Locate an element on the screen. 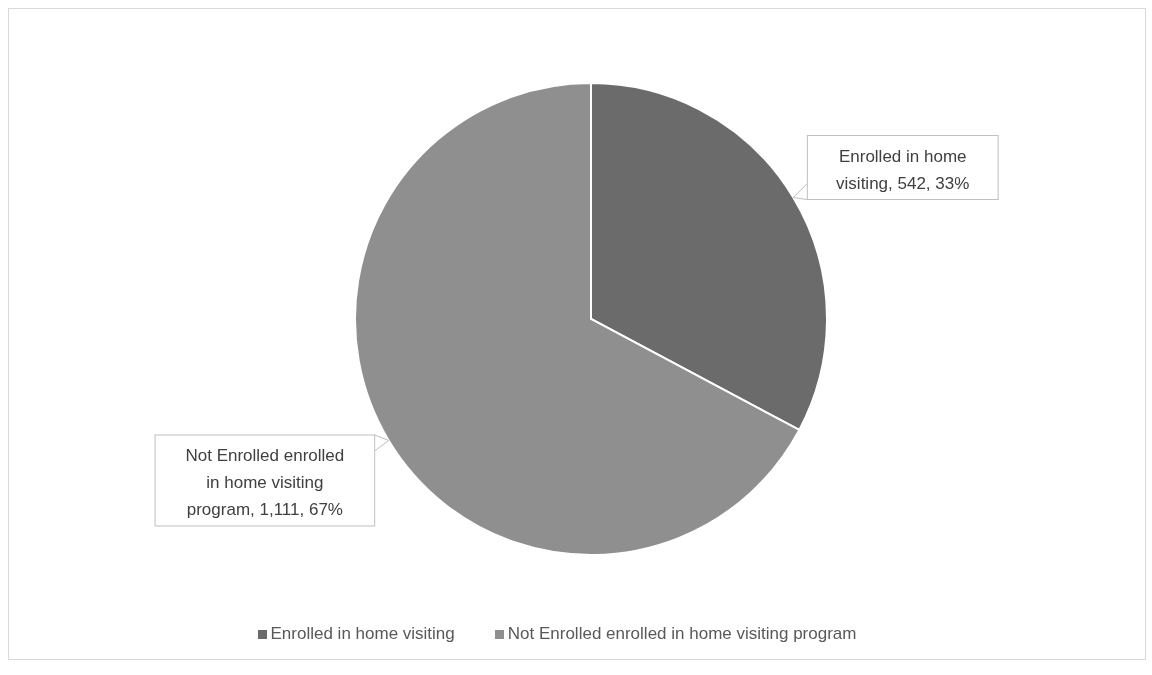  data-label: Not Enrolled enrolled in home visiting program, 1,111, 67% is located at coordinates (265, 482).